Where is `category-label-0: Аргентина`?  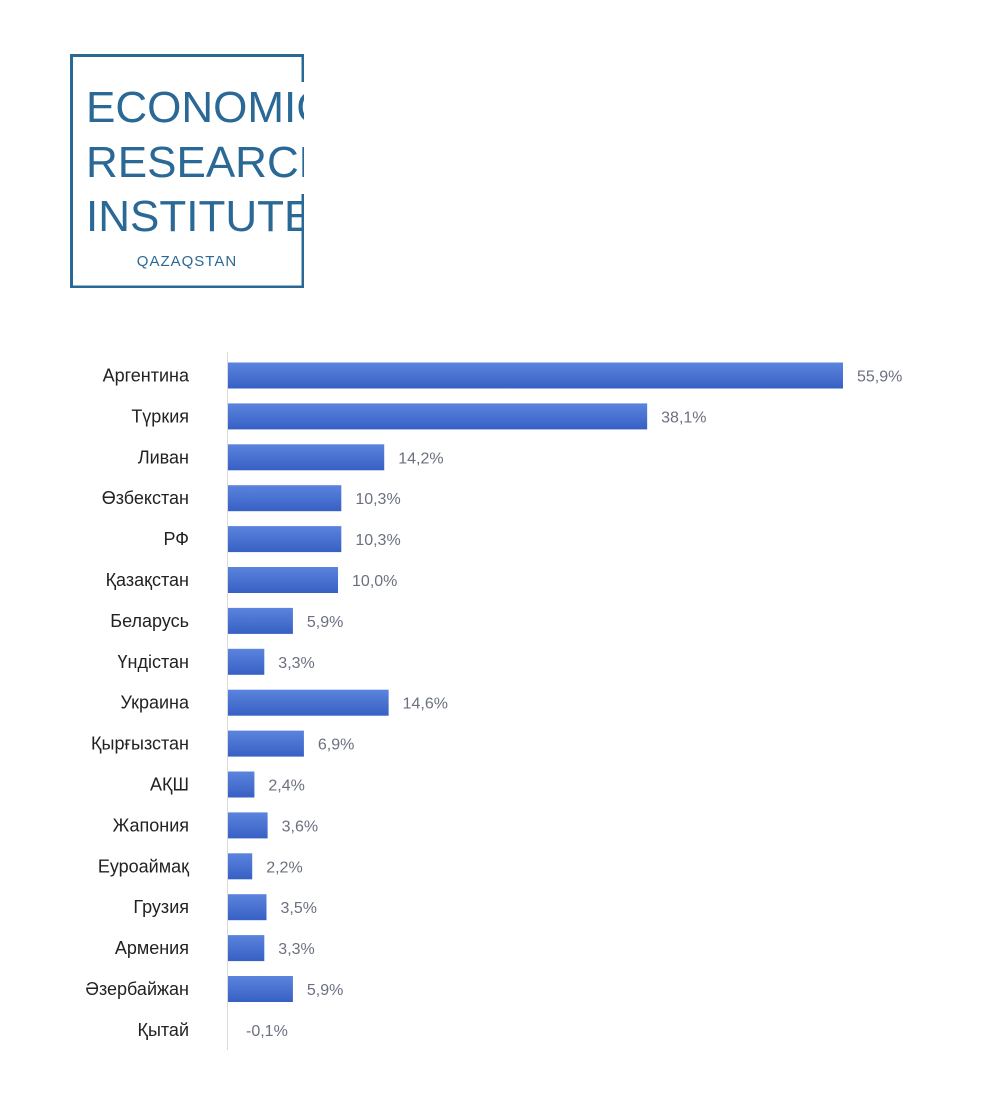
category-label-0: Аргентина is located at coordinates (146, 376).